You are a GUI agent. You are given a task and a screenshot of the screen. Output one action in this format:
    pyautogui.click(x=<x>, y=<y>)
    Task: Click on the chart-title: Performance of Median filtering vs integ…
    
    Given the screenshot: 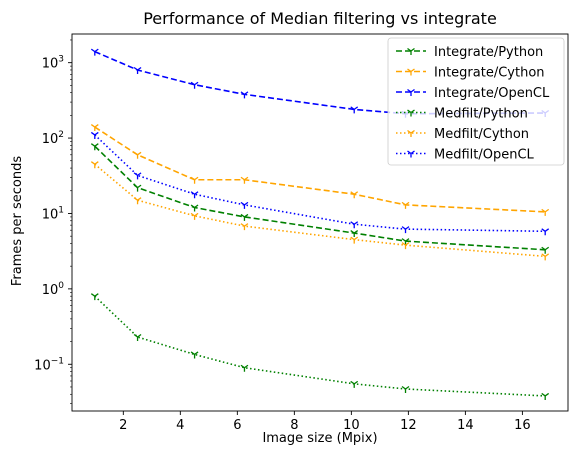 What is the action you would take?
    pyautogui.click(x=320, y=18)
    